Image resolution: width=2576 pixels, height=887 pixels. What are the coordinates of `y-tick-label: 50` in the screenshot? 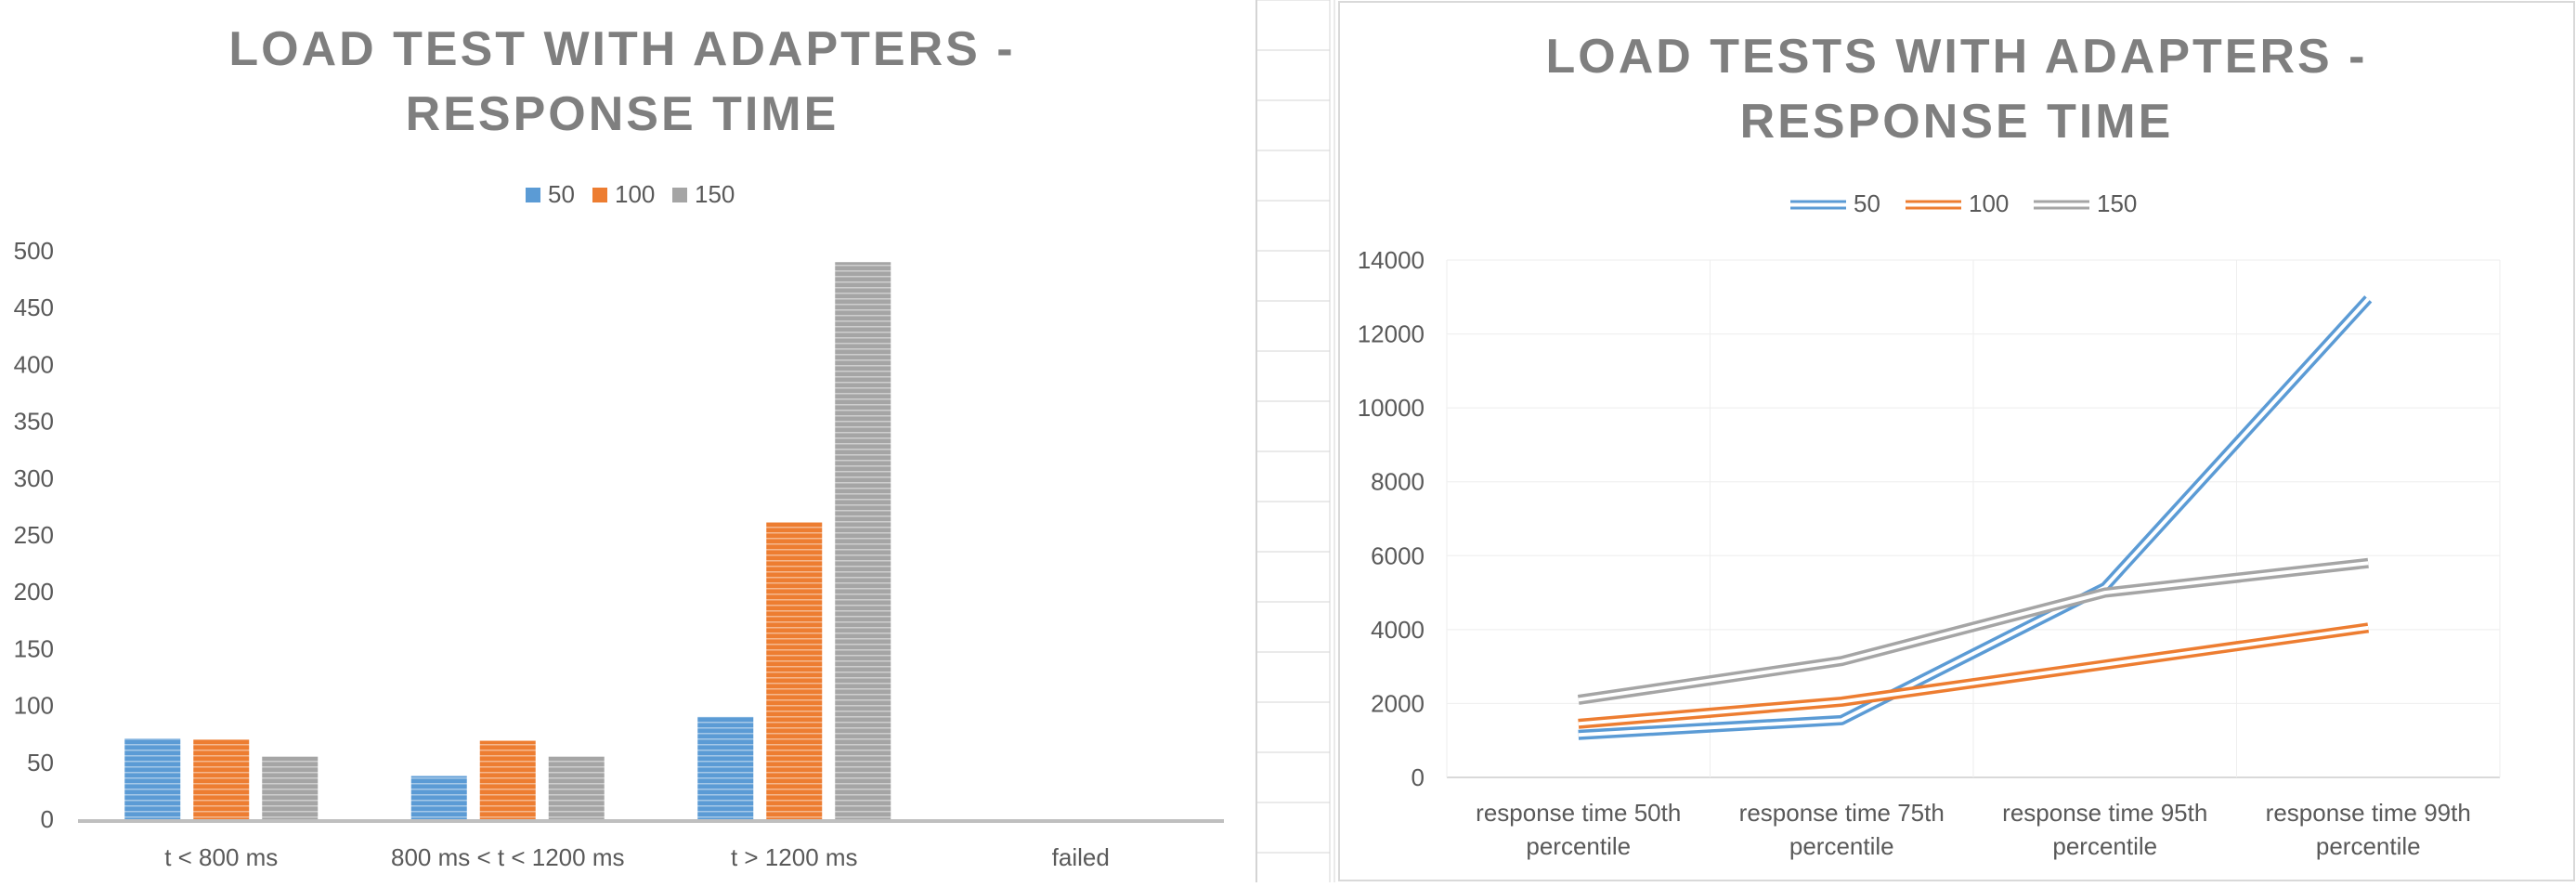 It's located at (40, 762).